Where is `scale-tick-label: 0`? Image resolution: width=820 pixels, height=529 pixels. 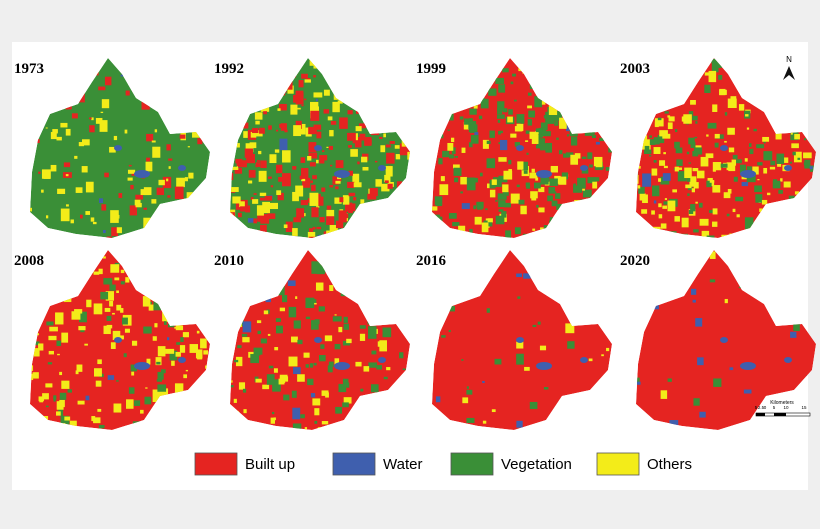
scale-tick-label: 0 is located at coordinates (765, 407).